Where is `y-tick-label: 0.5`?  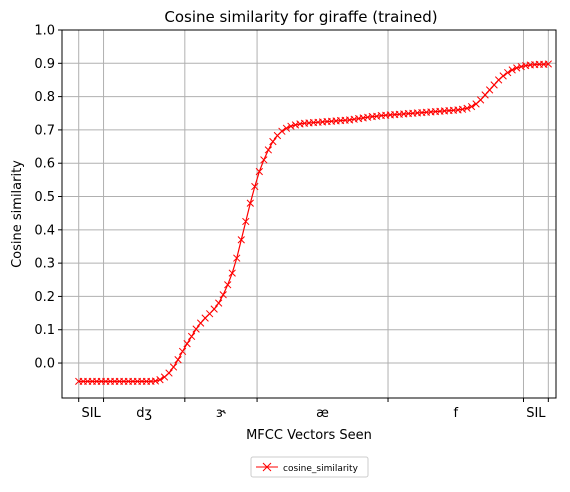
y-tick-label: 0.5 is located at coordinates (44, 197).